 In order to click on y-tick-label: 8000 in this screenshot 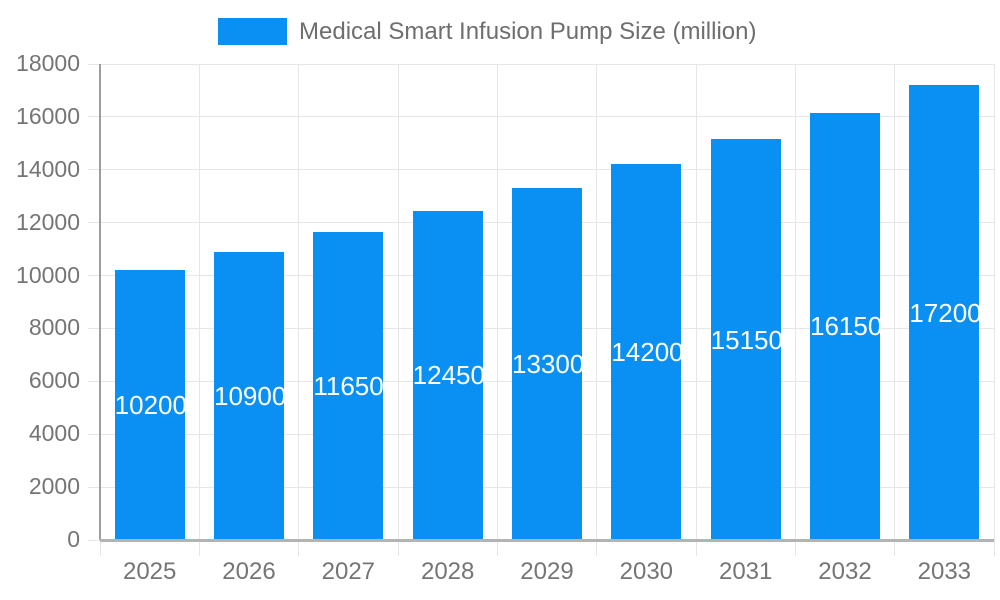, I will do `click(54, 327)`.